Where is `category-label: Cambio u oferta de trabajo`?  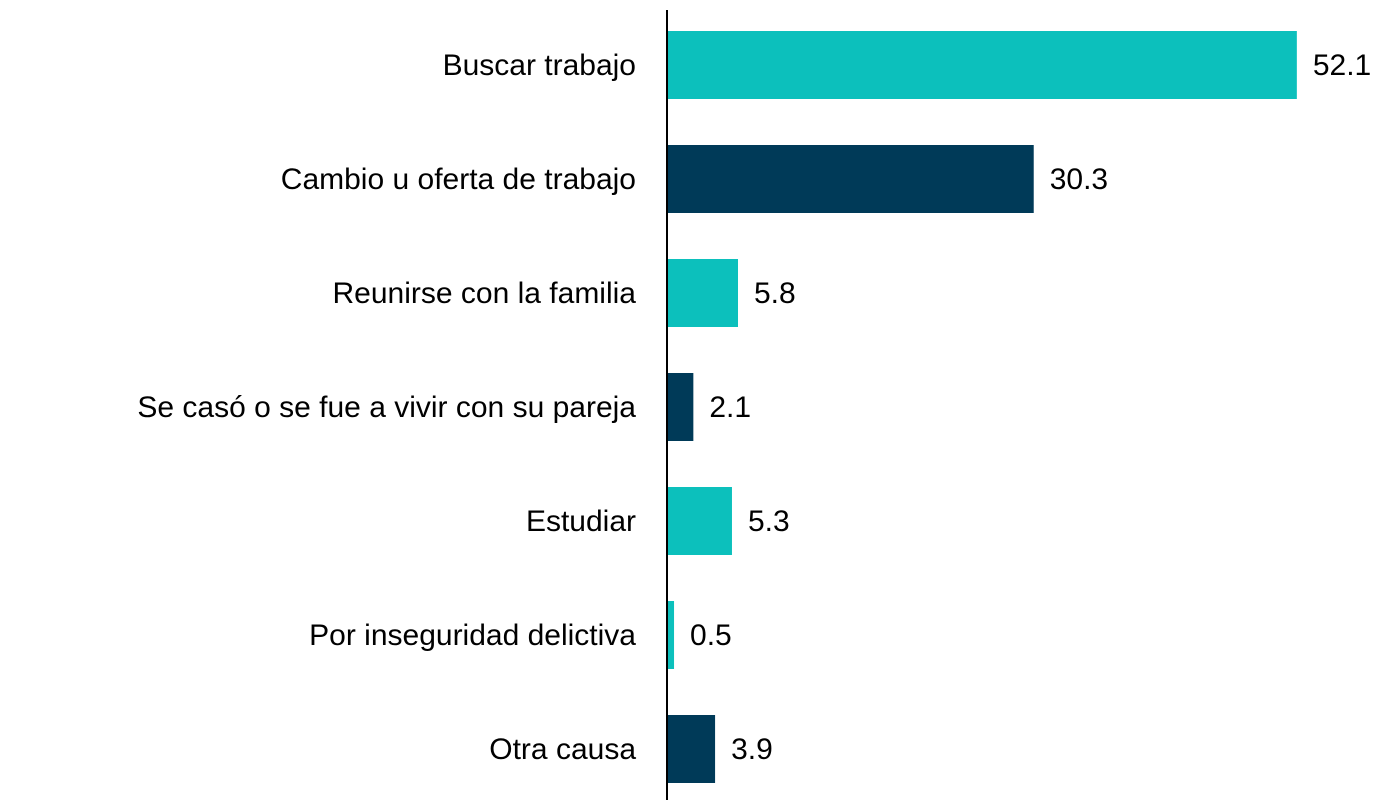 category-label: Cambio u oferta de trabajo is located at coordinates (458, 179).